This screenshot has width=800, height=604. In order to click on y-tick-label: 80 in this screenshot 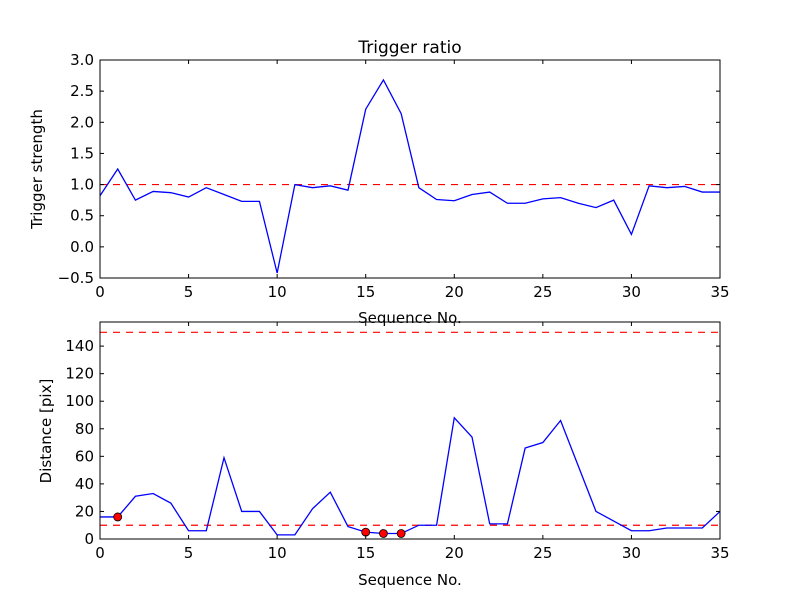, I will do `click(84, 429)`.